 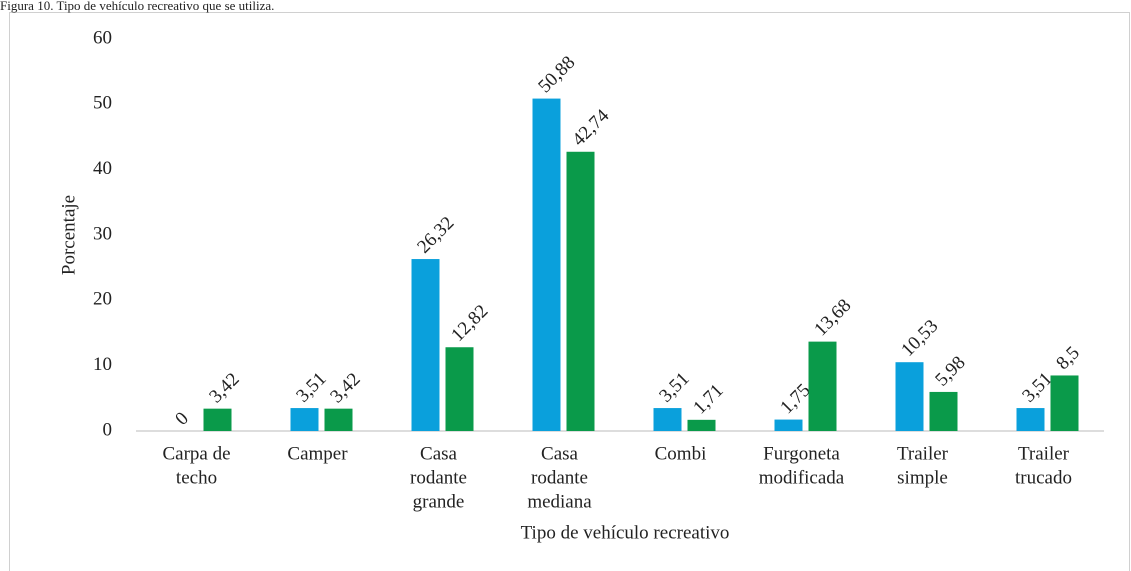 What do you see at coordinates (559, 501) in the screenshot?
I see `x-tick-label: mediana` at bounding box center [559, 501].